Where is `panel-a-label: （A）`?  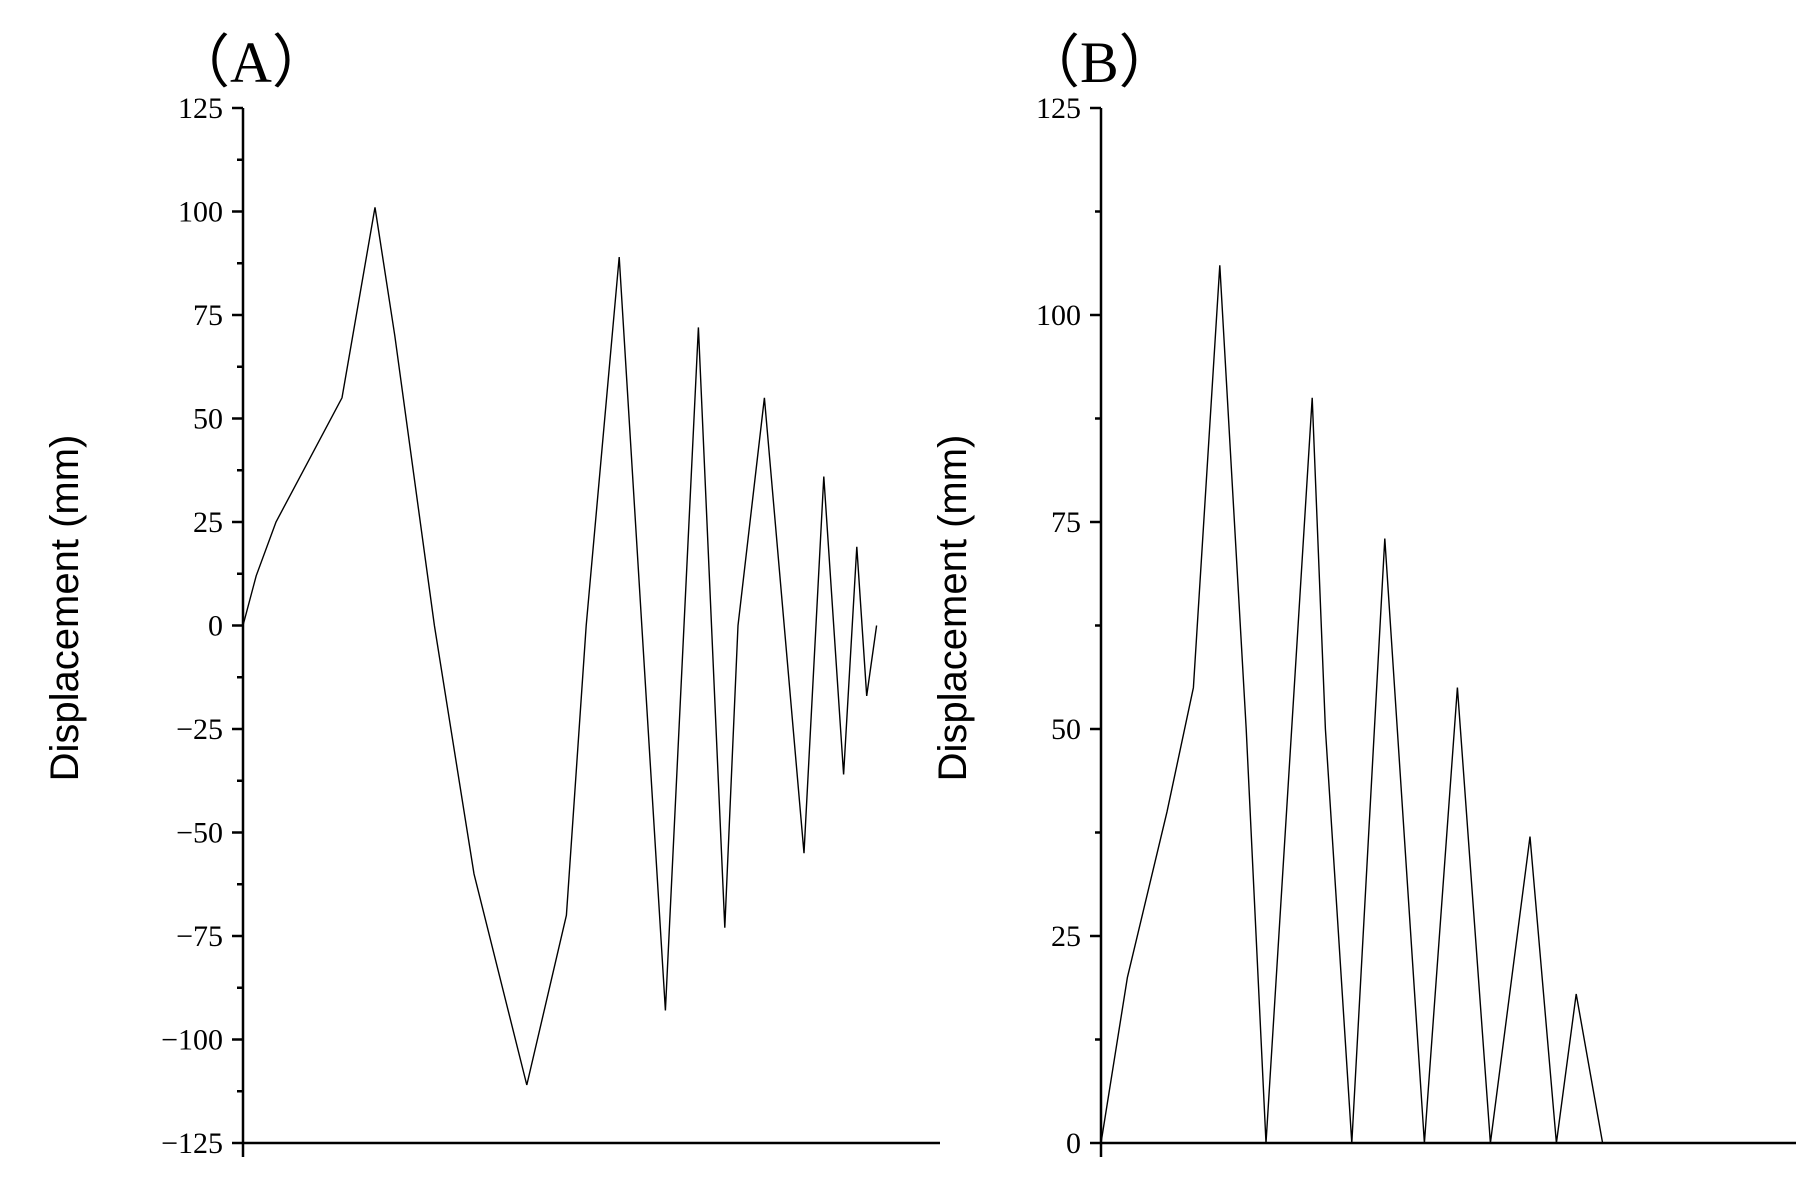 panel-a-label: （A） is located at coordinates (251, 62).